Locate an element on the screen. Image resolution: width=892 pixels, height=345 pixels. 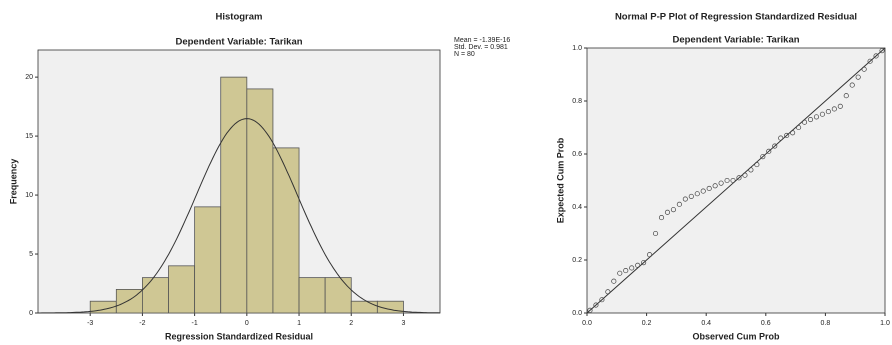
stats-text: N = 80 is located at coordinates (464, 54).